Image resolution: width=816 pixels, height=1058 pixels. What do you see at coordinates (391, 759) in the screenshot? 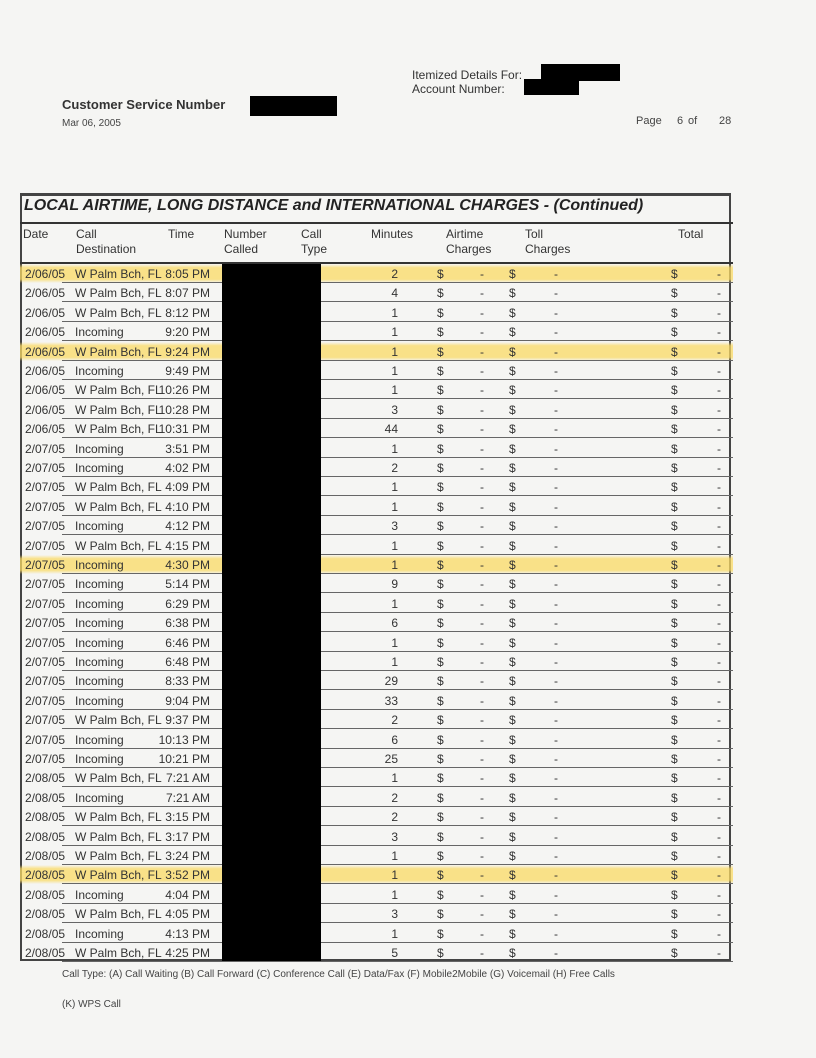
I see `row-minutes: 25` at bounding box center [391, 759].